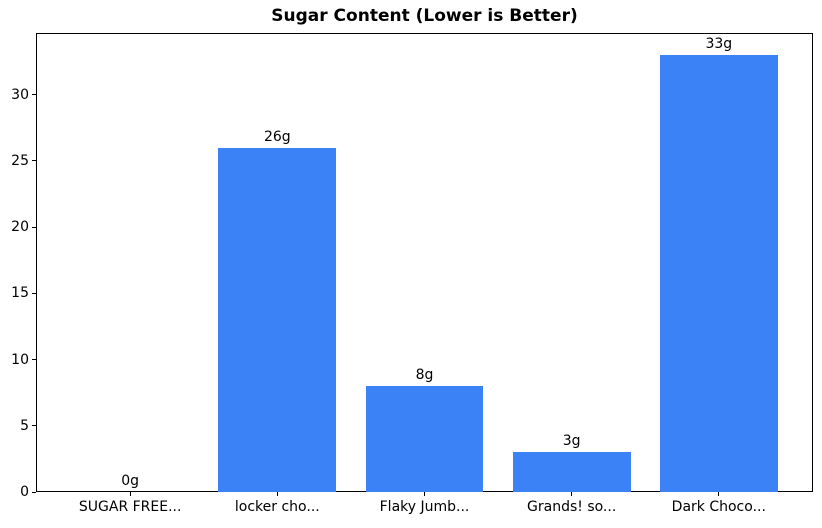 Image resolution: width=822 pixels, height=528 pixels. Describe the element at coordinates (24, 425) in the screenshot. I see `y-tick-label: 5` at that location.